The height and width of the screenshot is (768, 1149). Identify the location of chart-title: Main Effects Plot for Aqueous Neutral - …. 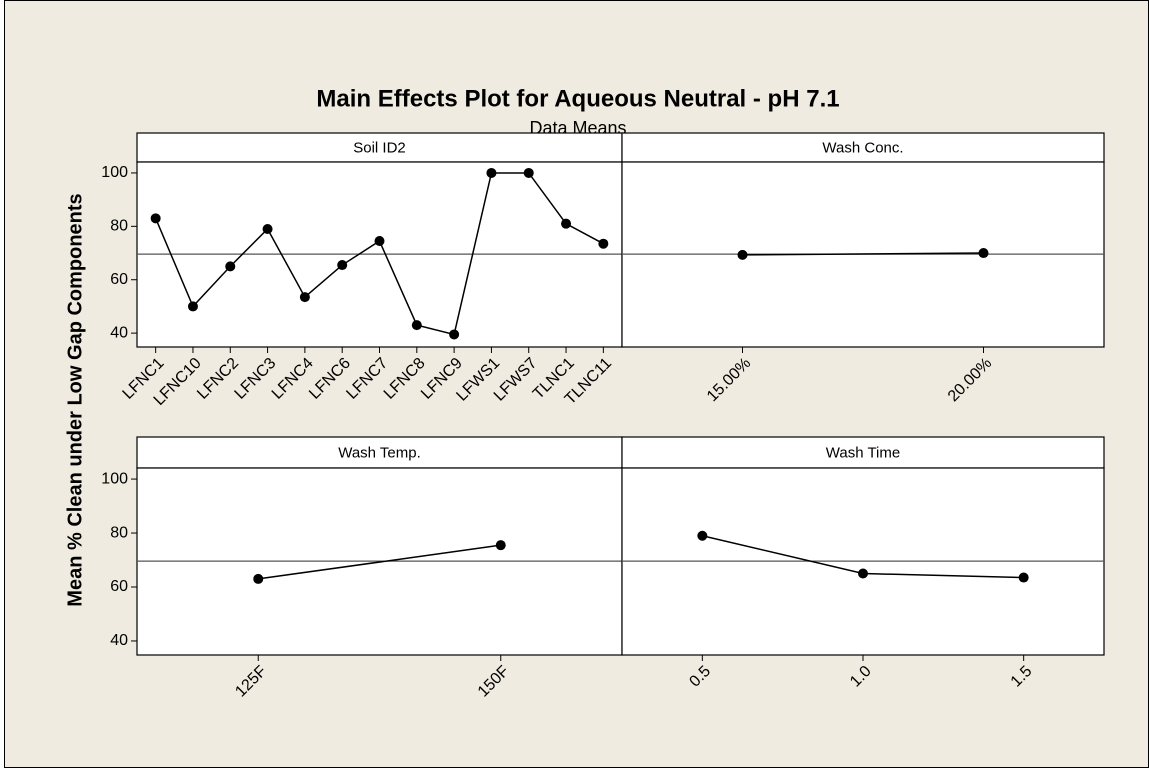
(577, 98).